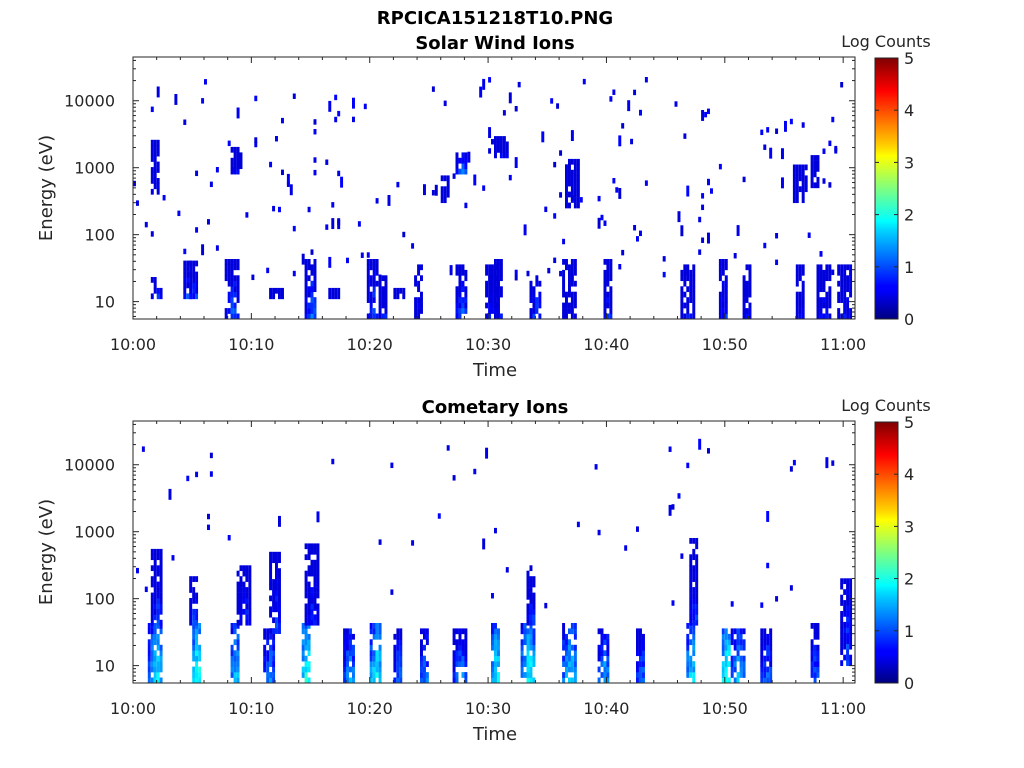 The width and height of the screenshot is (1024, 768). What do you see at coordinates (886, 552) in the screenshot?
I see `colorbar` at bounding box center [886, 552].